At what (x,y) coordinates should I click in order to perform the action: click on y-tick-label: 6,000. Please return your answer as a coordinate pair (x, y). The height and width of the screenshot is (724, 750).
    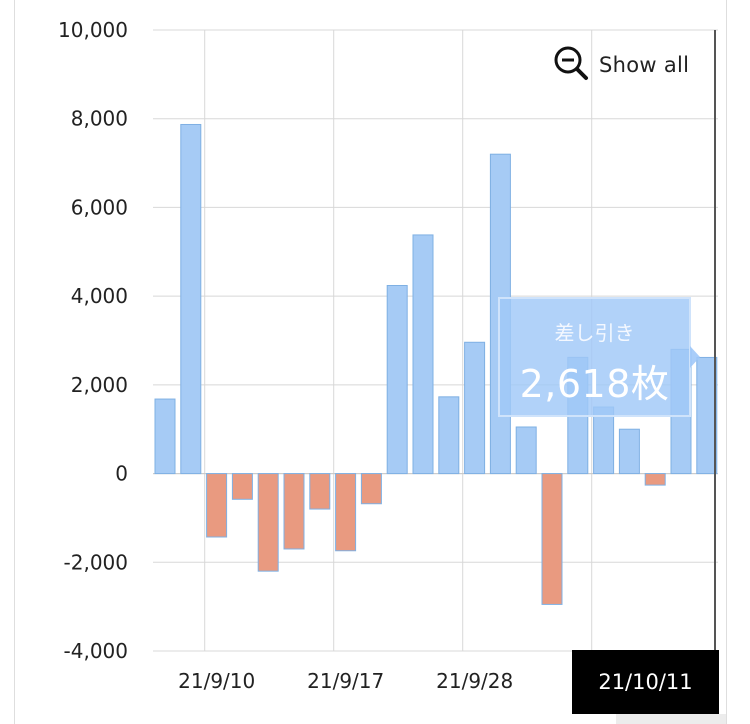
    Looking at the image, I should click on (99, 207).